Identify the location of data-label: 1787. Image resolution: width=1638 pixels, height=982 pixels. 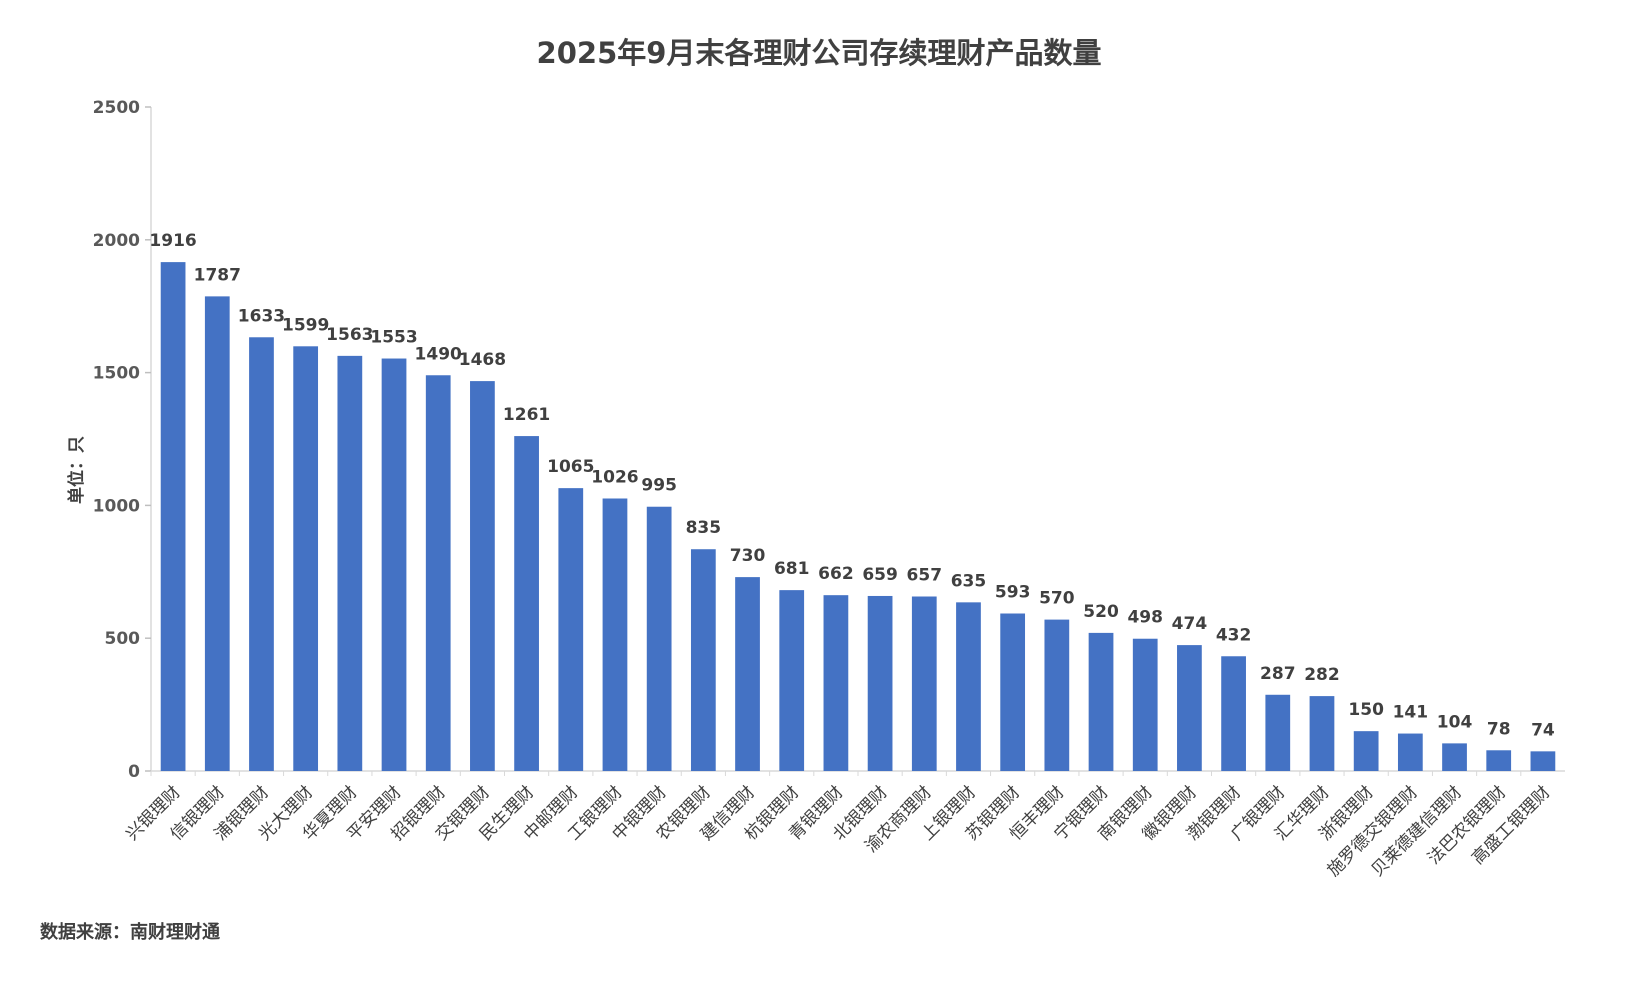
(217, 275).